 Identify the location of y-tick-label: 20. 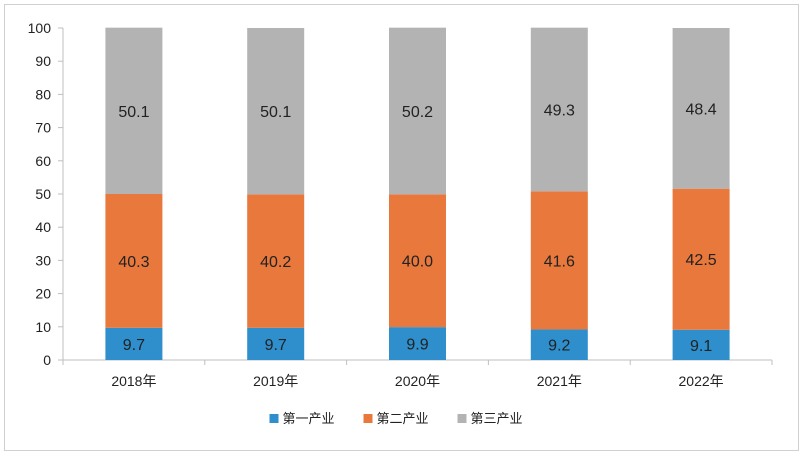
(43, 294).